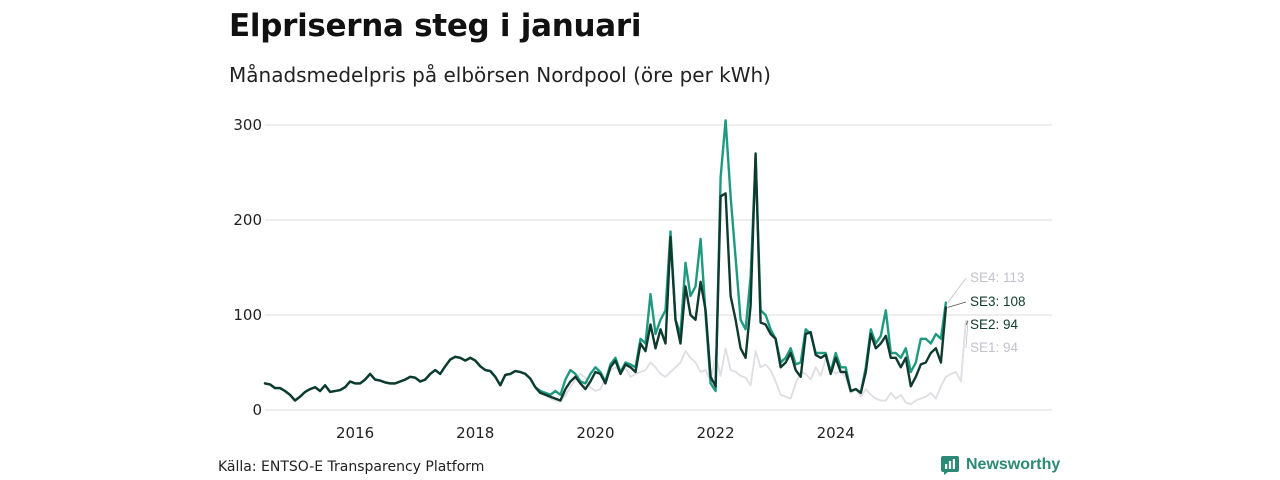 The width and height of the screenshot is (1280, 480). What do you see at coordinates (247, 315) in the screenshot?
I see `y-tick-label: 100` at bounding box center [247, 315].